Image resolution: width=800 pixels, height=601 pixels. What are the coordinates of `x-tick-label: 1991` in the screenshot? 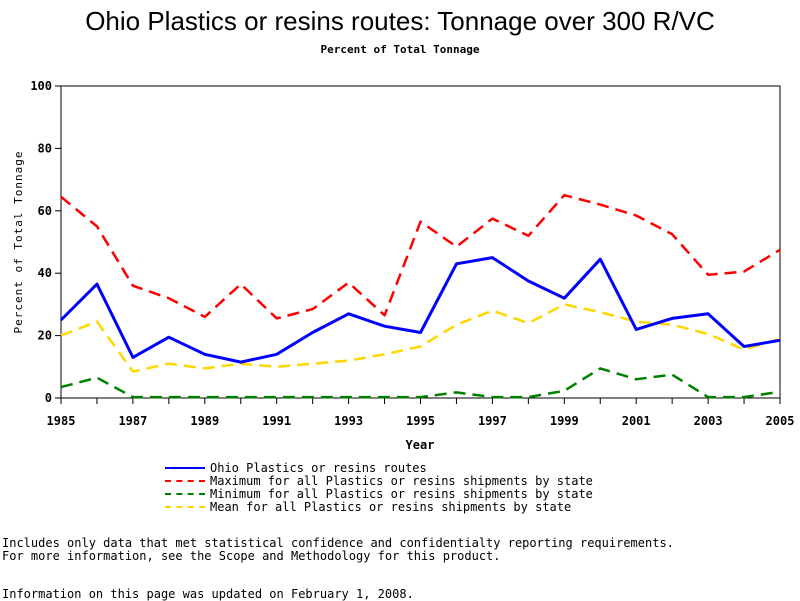 It's located at (276, 421).